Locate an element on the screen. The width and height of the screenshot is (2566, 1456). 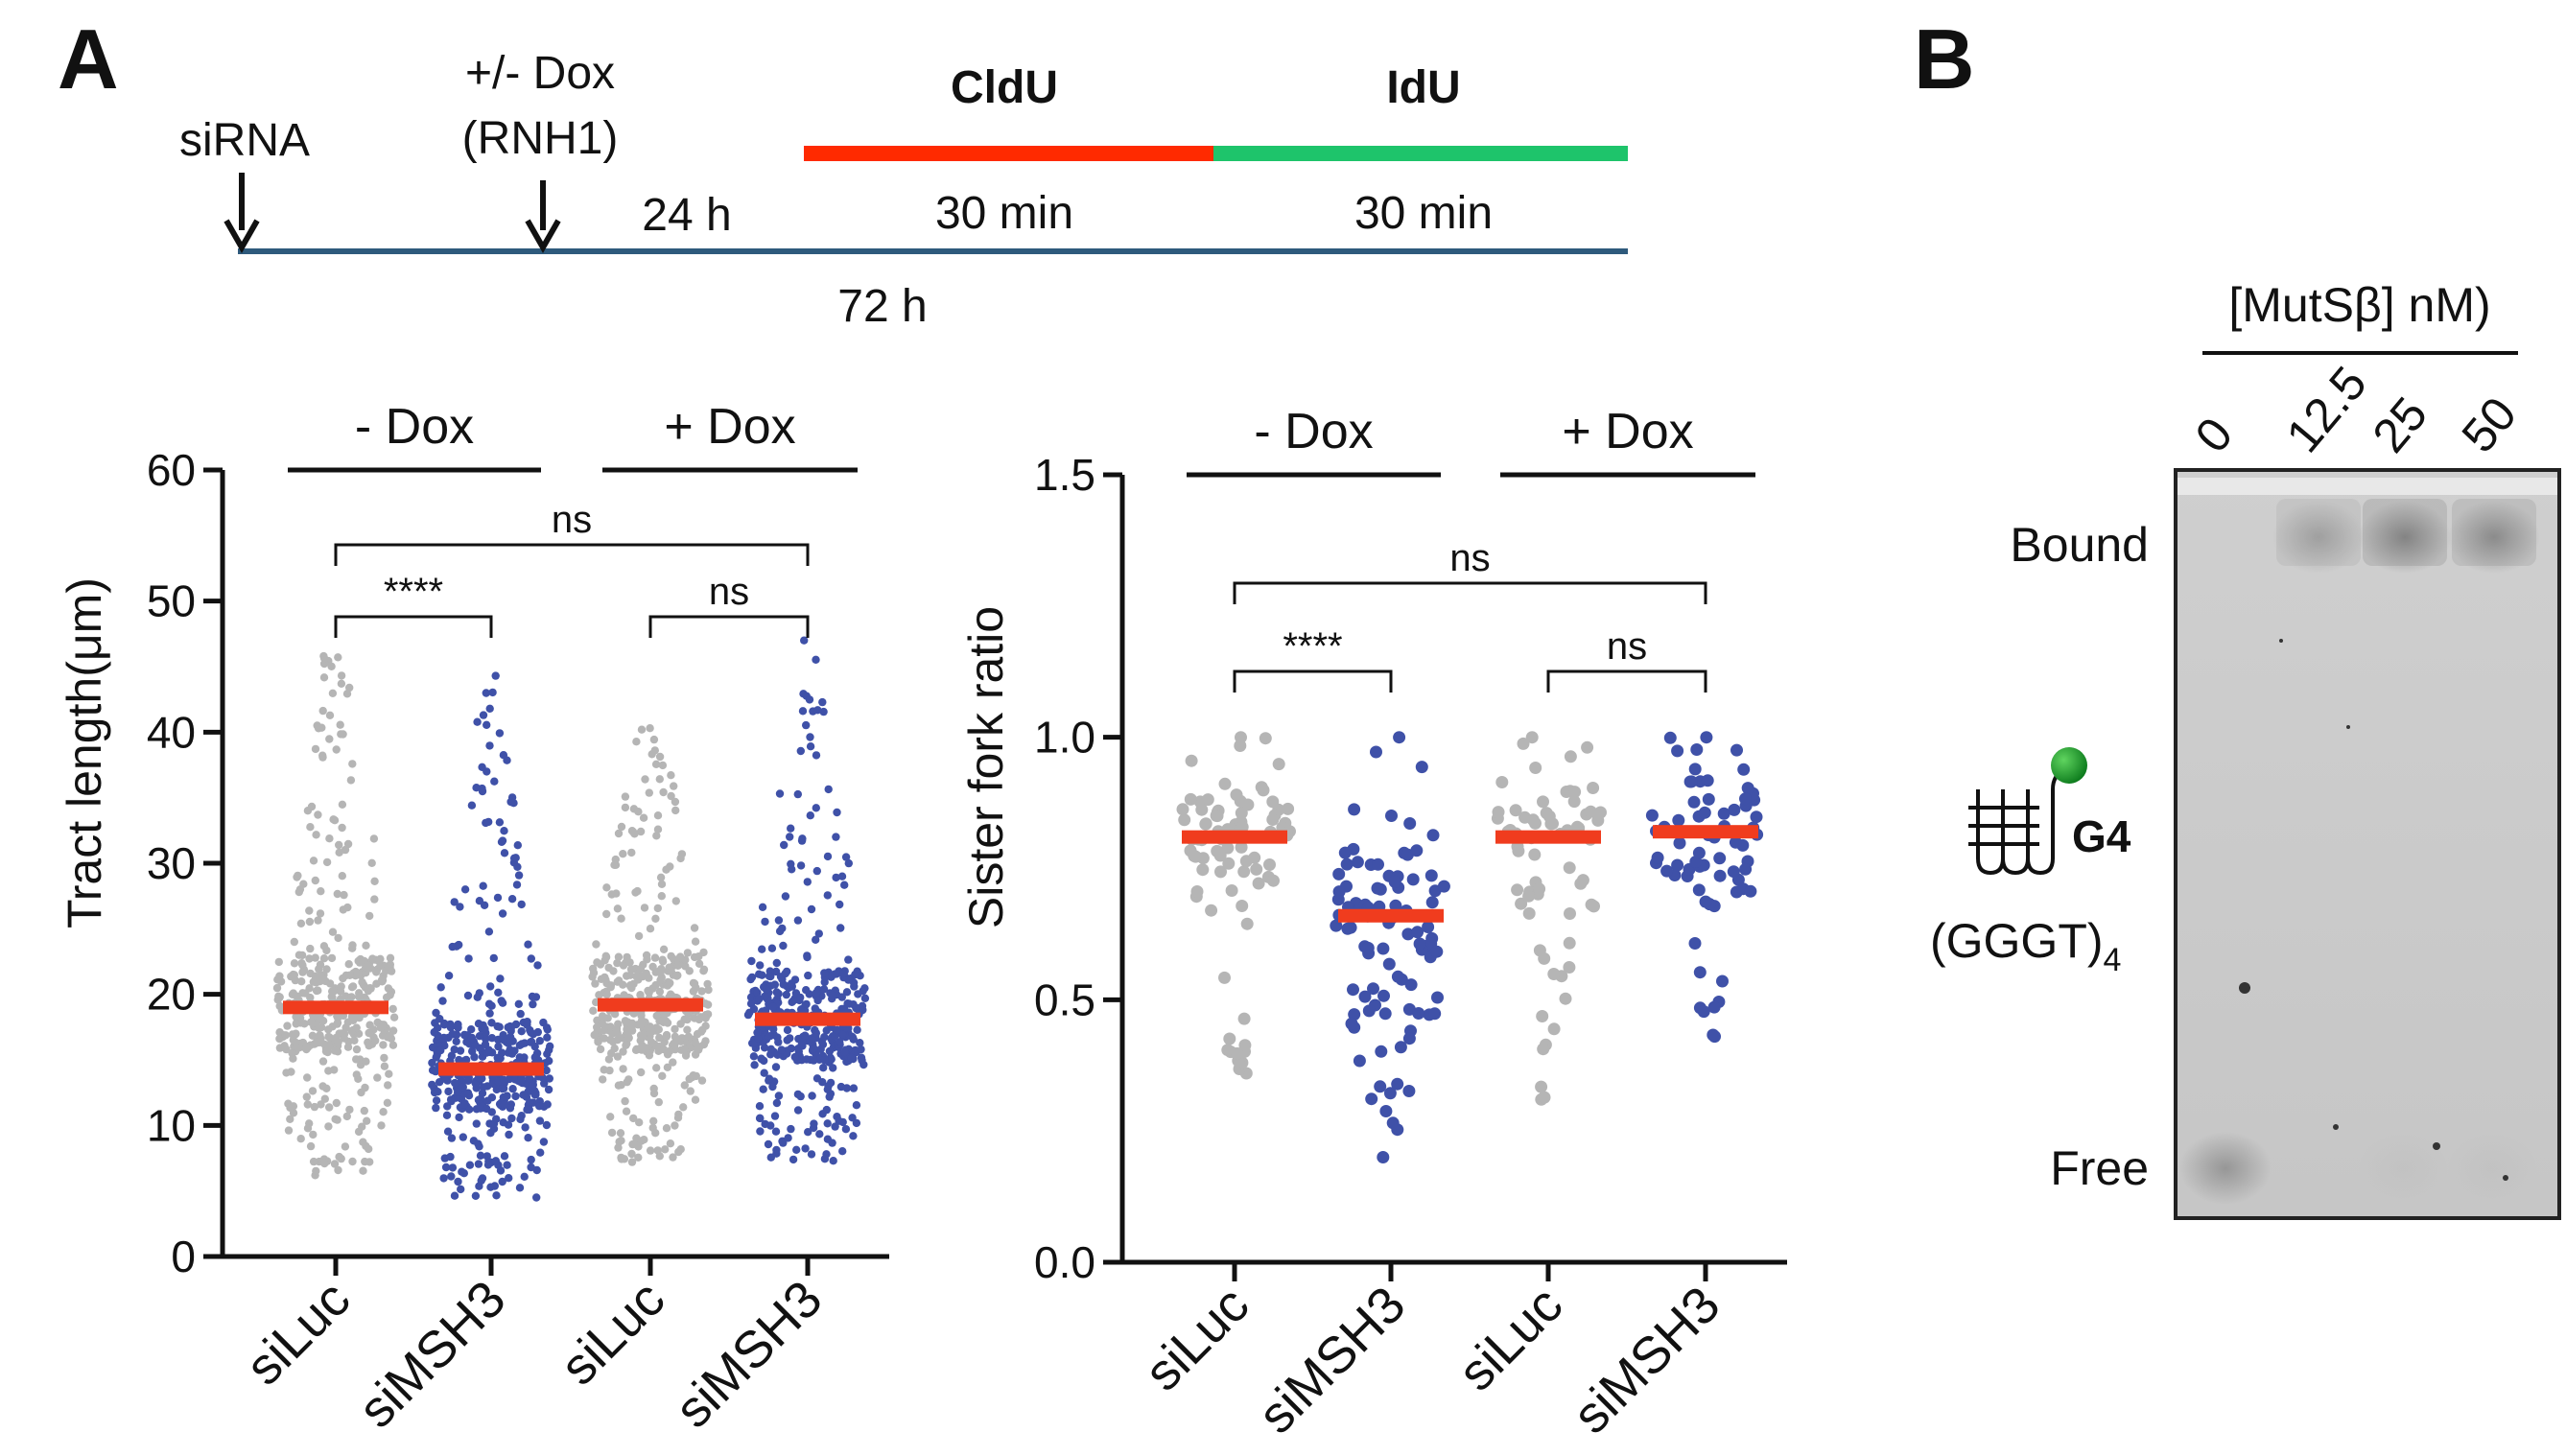
x-category-label: siMSH3 is located at coordinates (1646, 1360).